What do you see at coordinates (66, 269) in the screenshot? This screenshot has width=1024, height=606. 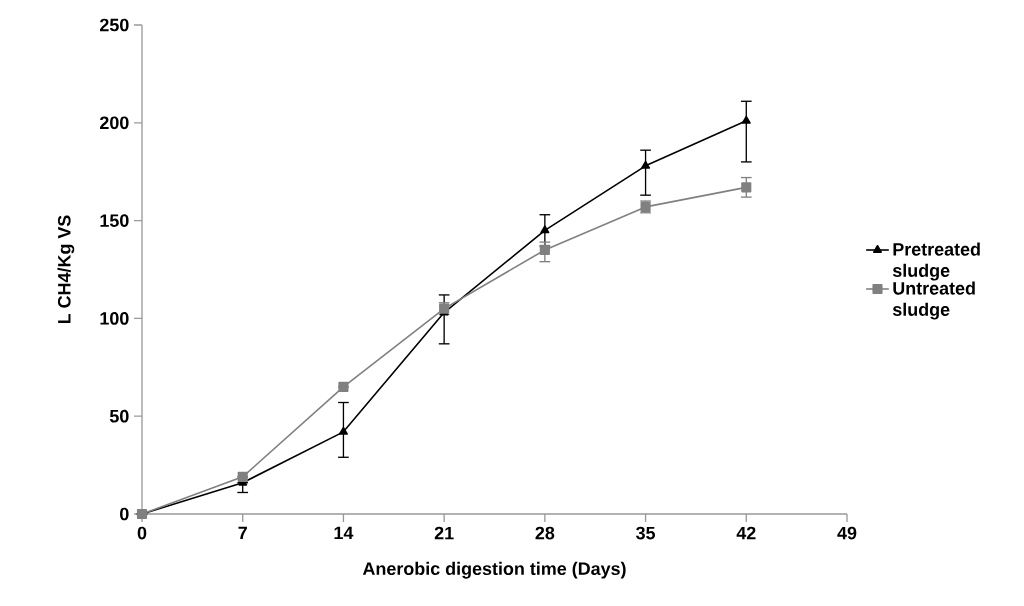 I see `y-axis-title: L CH4/Kg VS` at bounding box center [66, 269].